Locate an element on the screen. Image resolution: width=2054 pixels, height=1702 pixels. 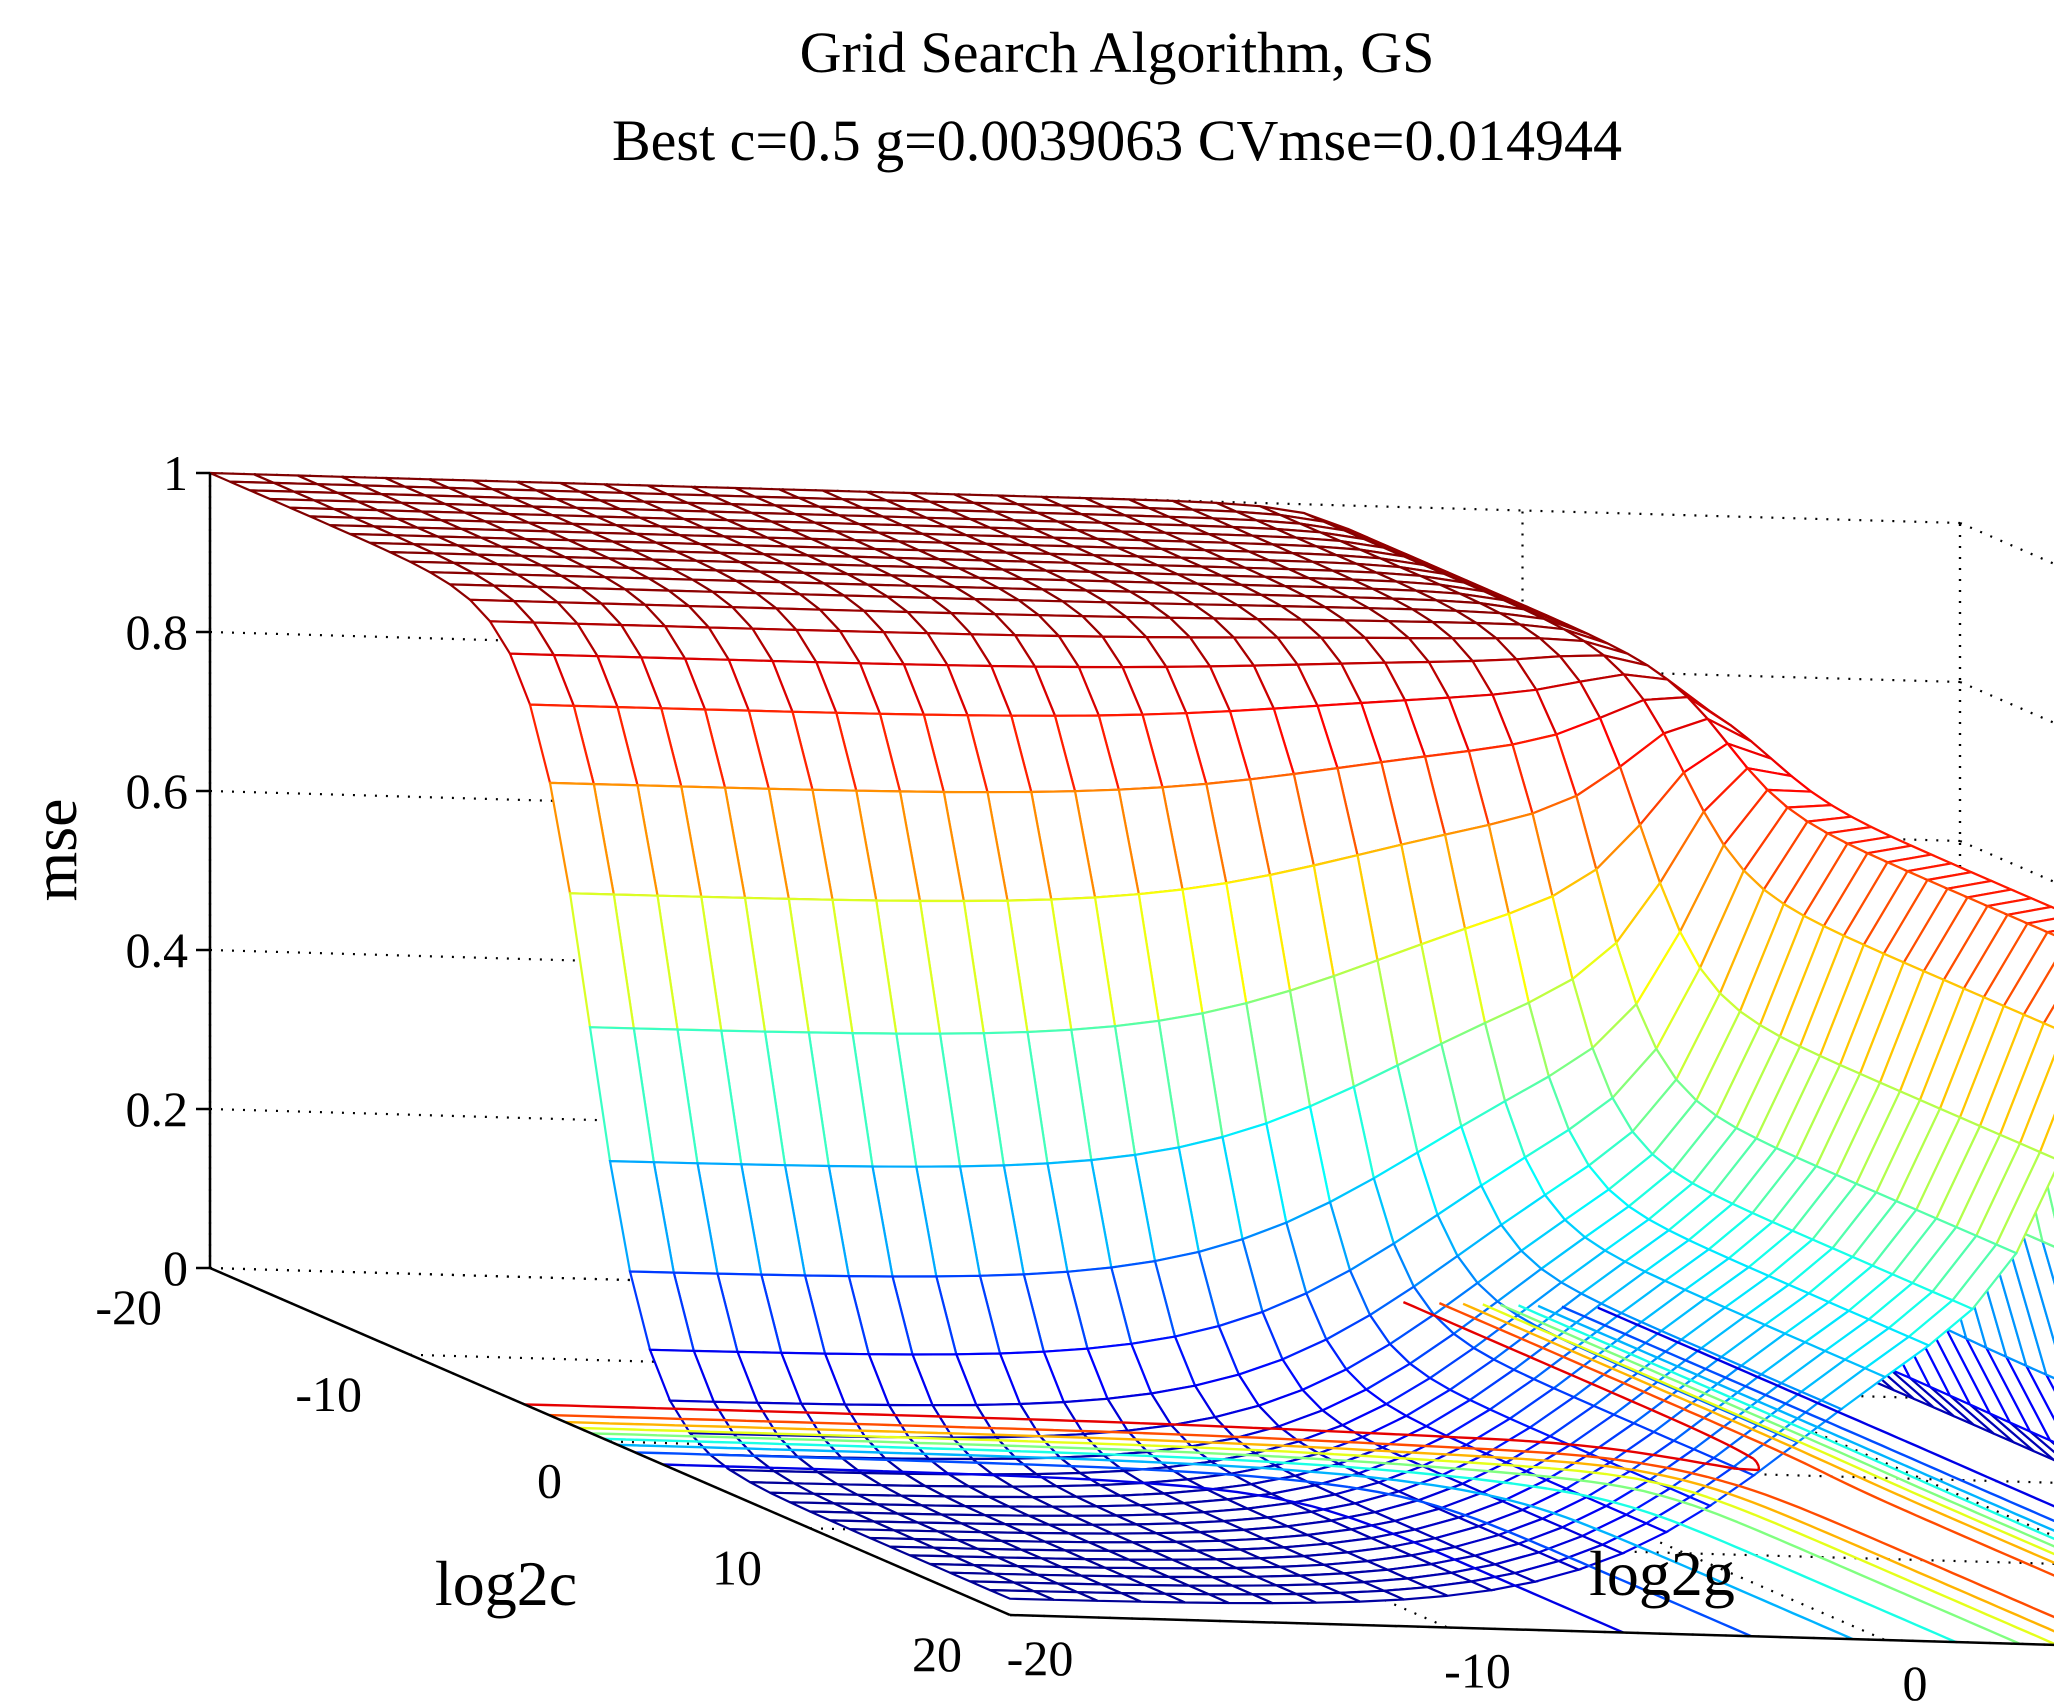
x-tick-label: -10 is located at coordinates (328, 1394).